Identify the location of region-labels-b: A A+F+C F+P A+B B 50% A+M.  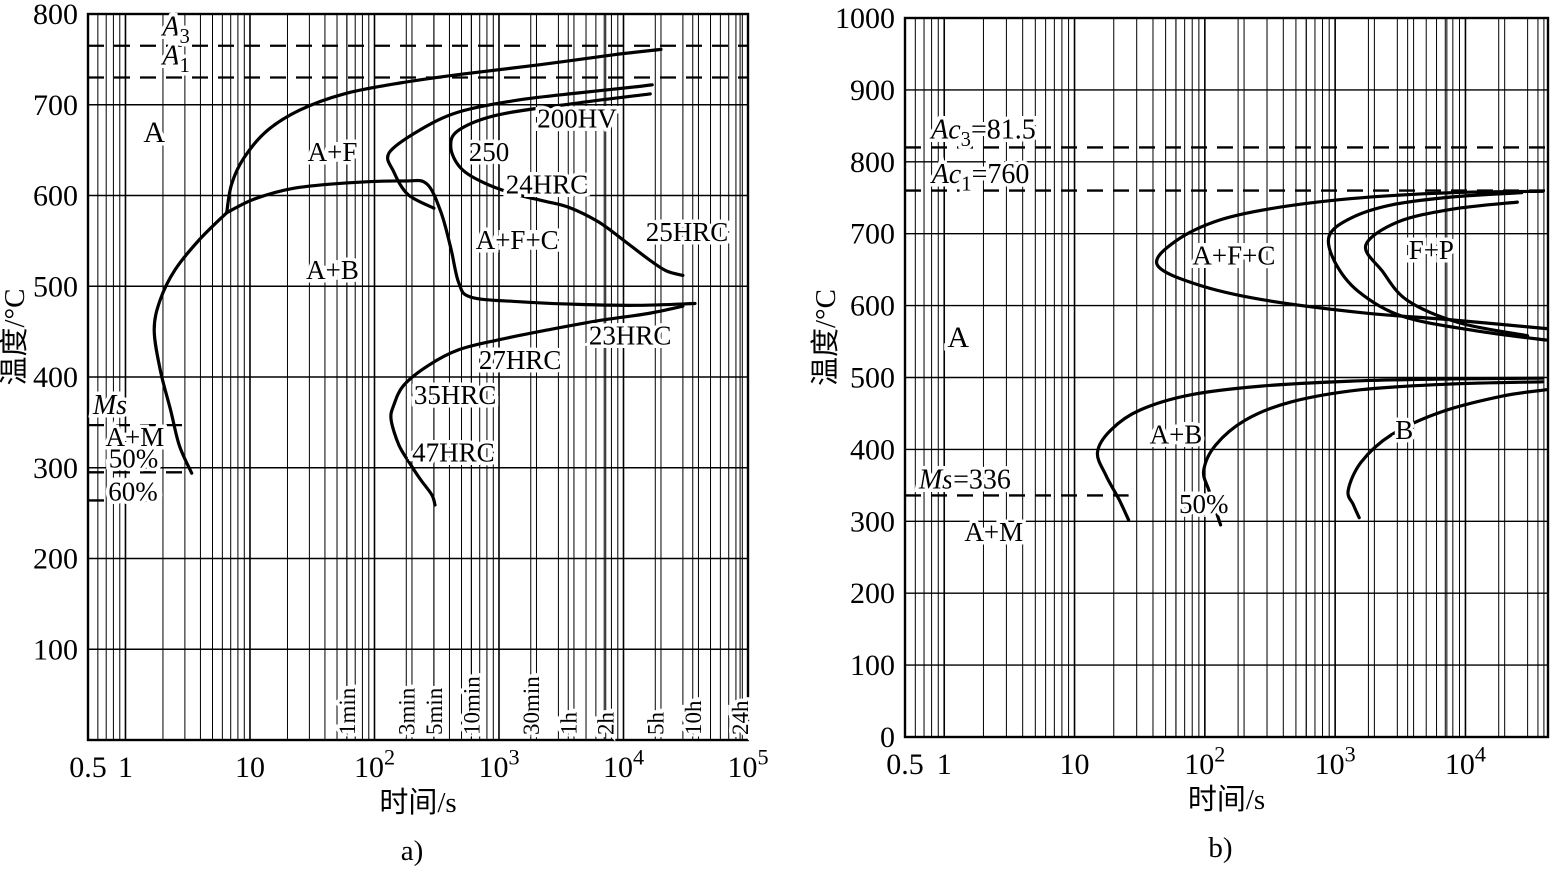
(1201, 391).